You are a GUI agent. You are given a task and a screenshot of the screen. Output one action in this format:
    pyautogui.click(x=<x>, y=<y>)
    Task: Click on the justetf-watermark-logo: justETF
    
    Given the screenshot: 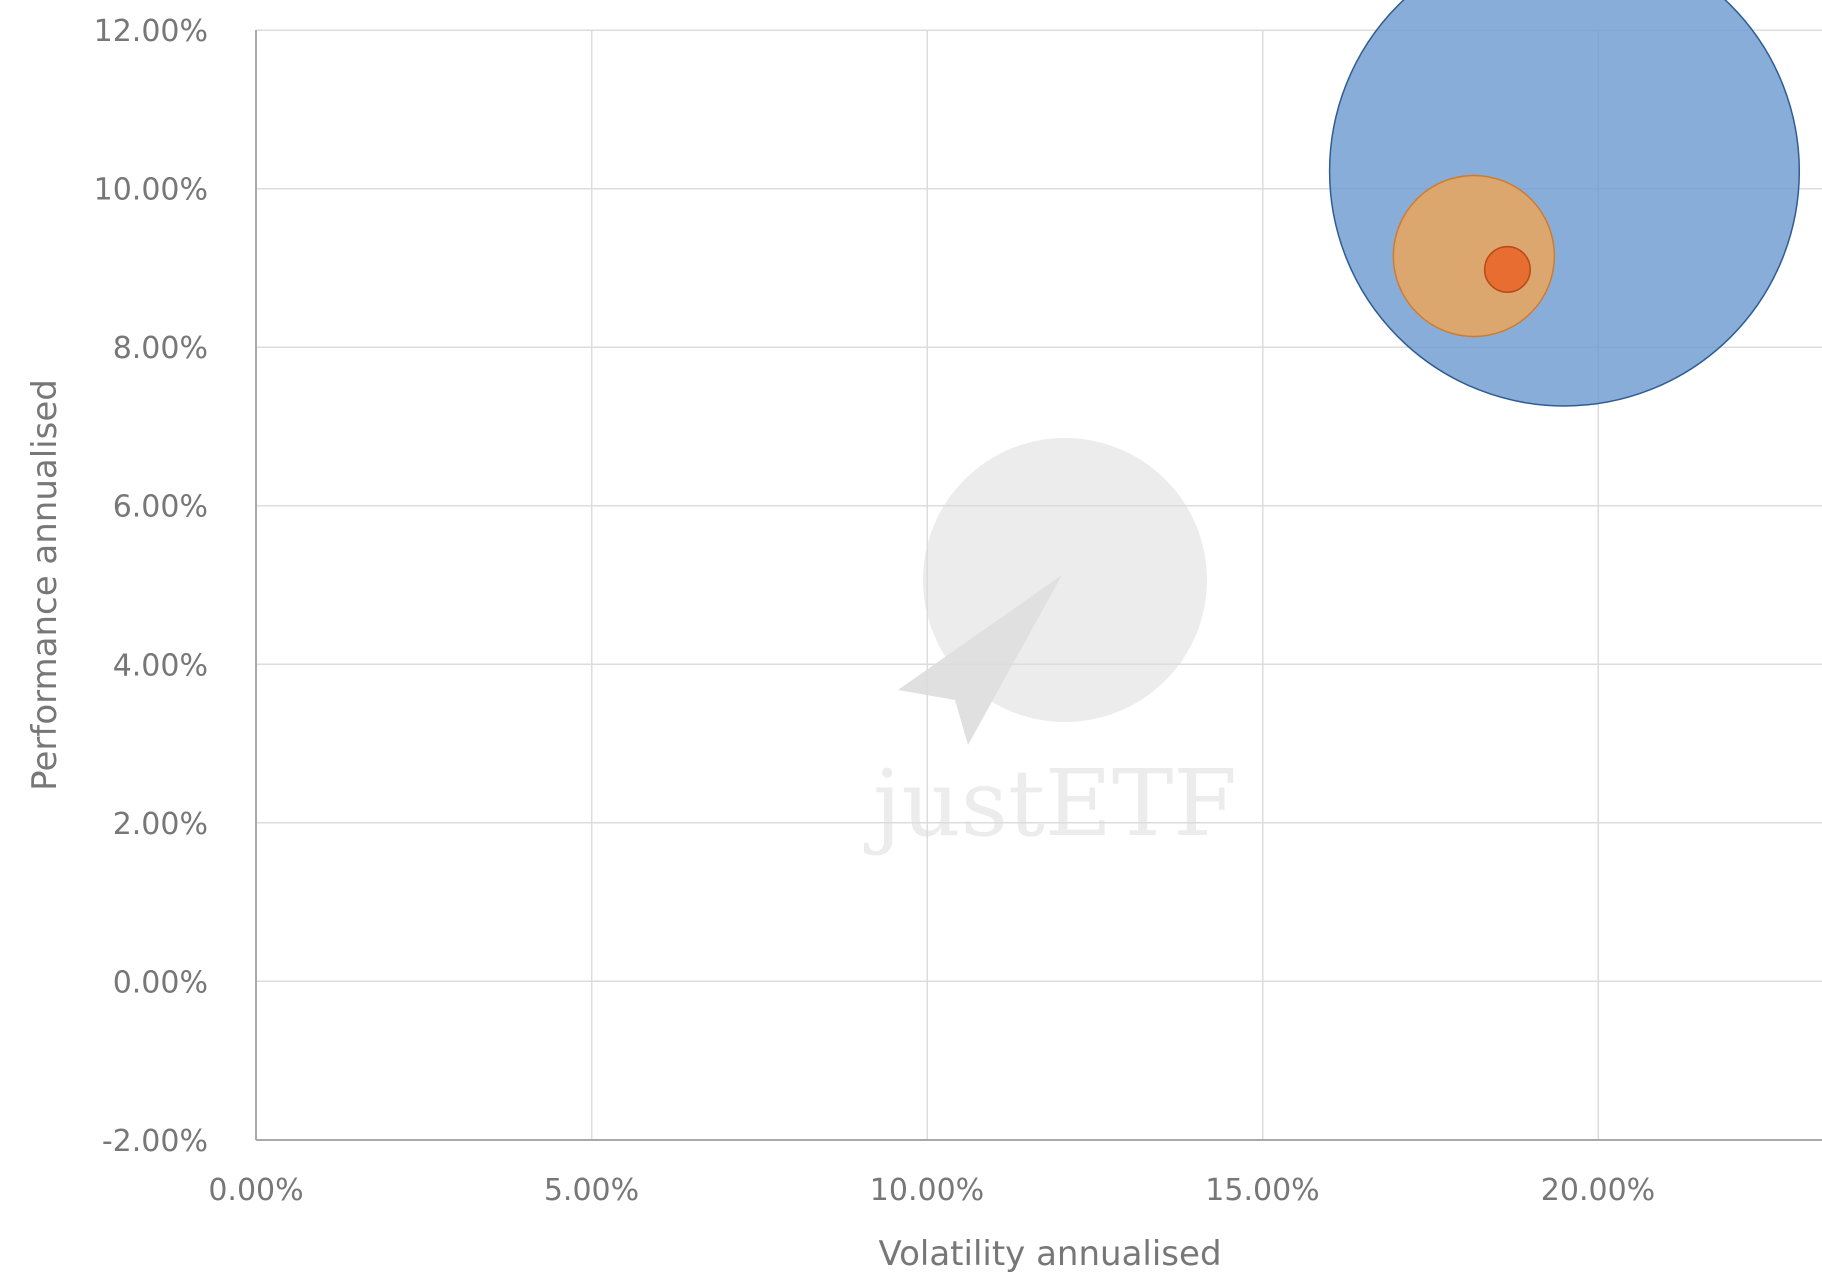 What is the action you would take?
    pyautogui.click(x=1050, y=647)
    